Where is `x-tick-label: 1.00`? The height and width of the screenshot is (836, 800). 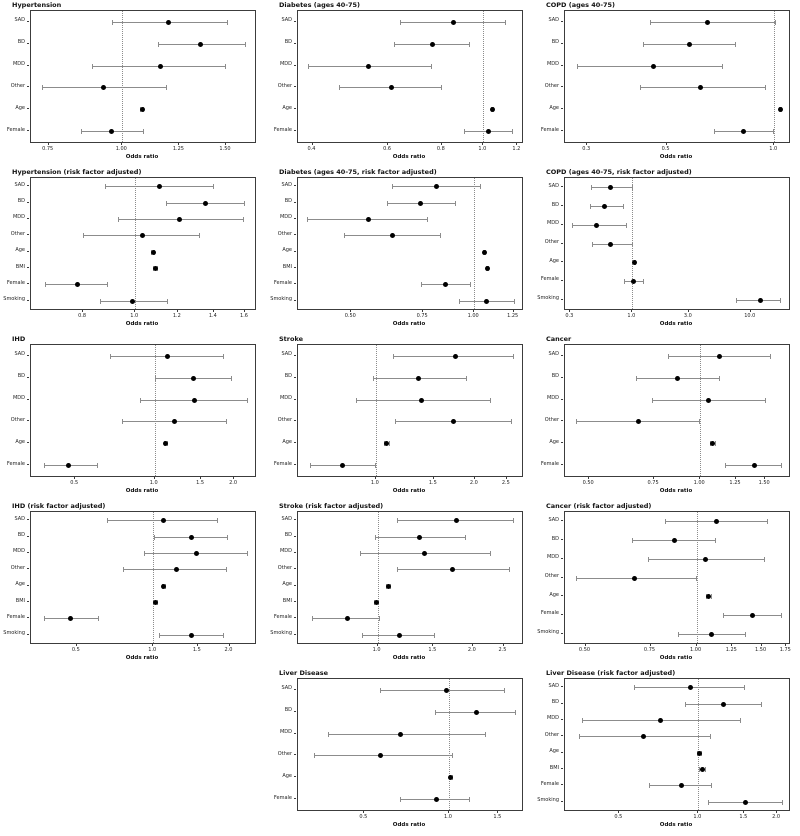
x-tick-label: 1.00 is located at coordinates (699, 483).